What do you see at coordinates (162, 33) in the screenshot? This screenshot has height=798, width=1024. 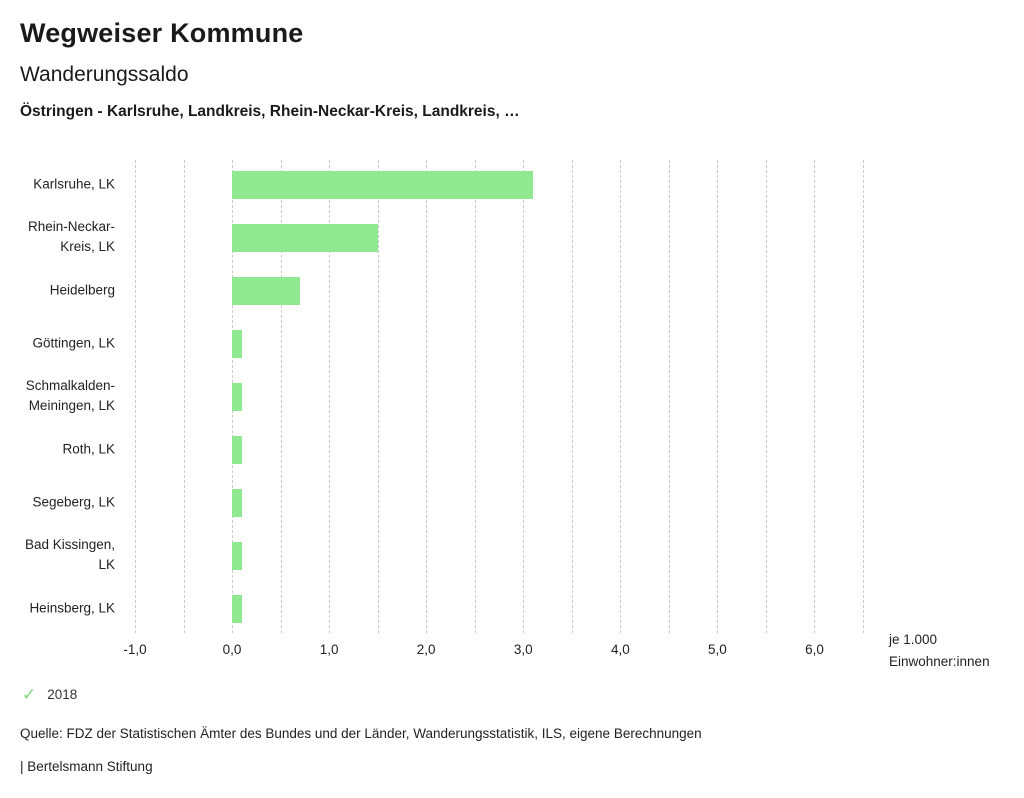 I see `page-title: Wegweiser Kommune` at bounding box center [162, 33].